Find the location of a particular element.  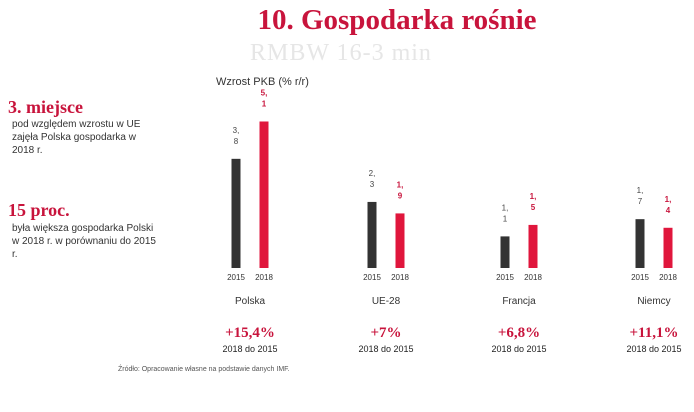

growth-value: +15,4% is located at coordinates (250, 333).